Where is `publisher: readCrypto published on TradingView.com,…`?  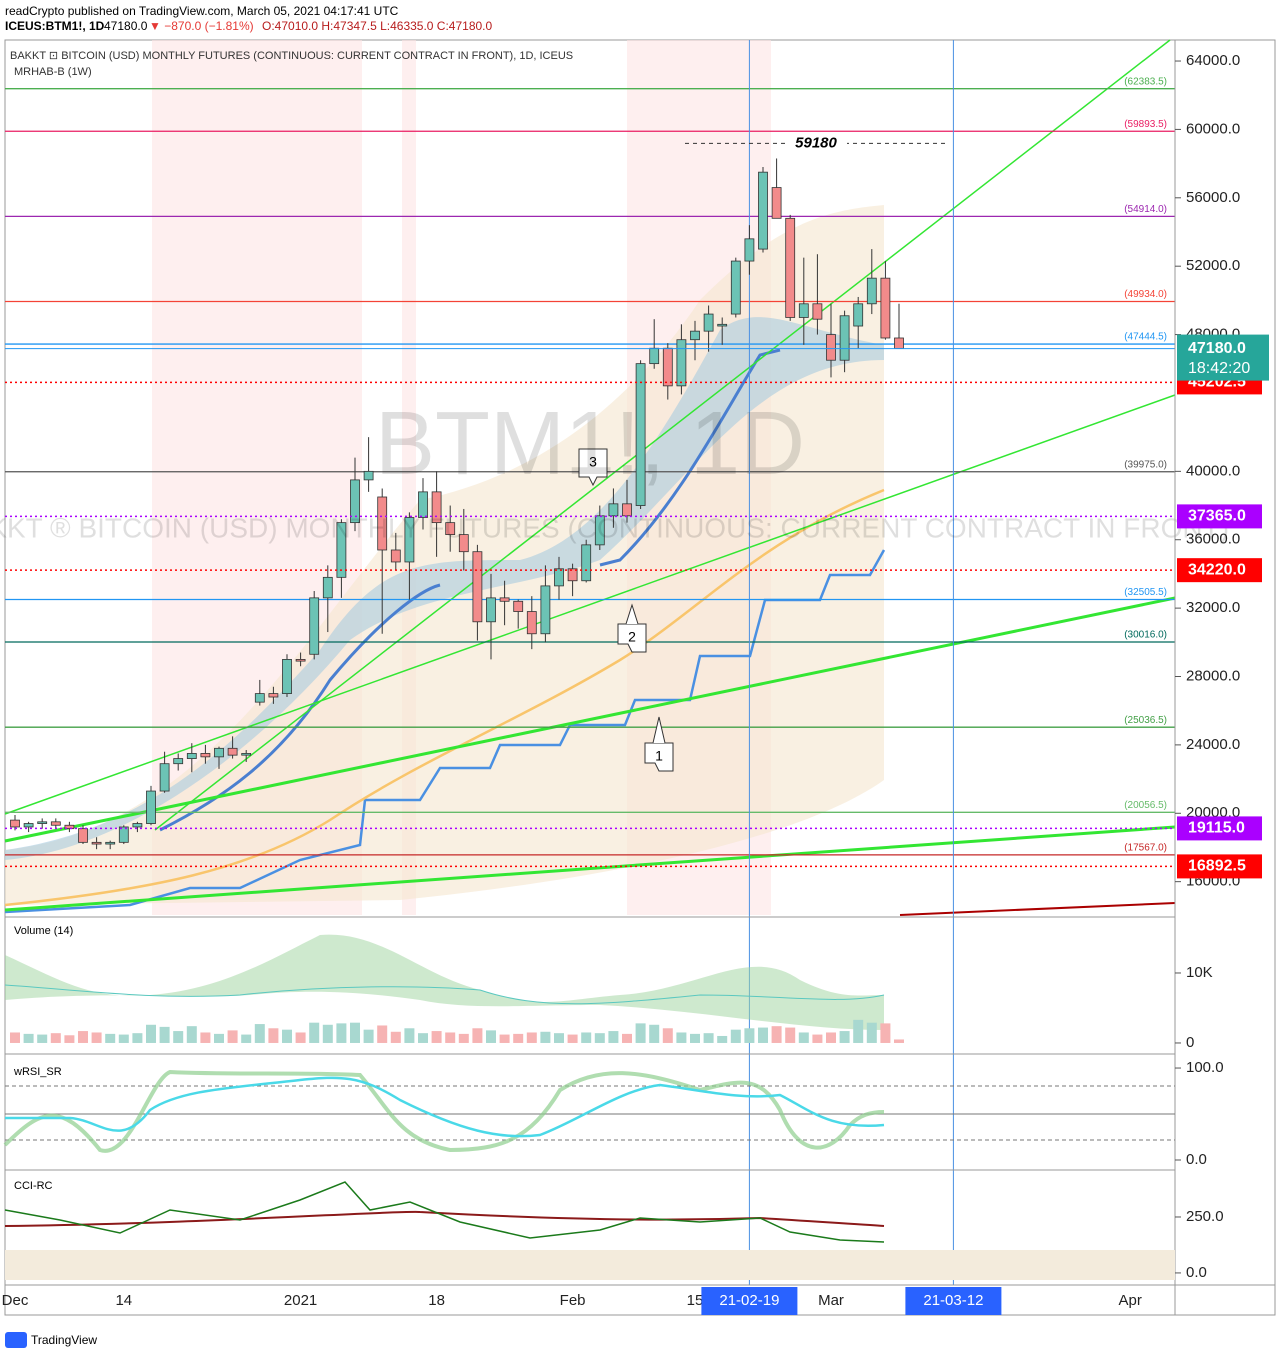 publisher: readCrypto published on TradingView.com,… is located at coordinates (202, 11).